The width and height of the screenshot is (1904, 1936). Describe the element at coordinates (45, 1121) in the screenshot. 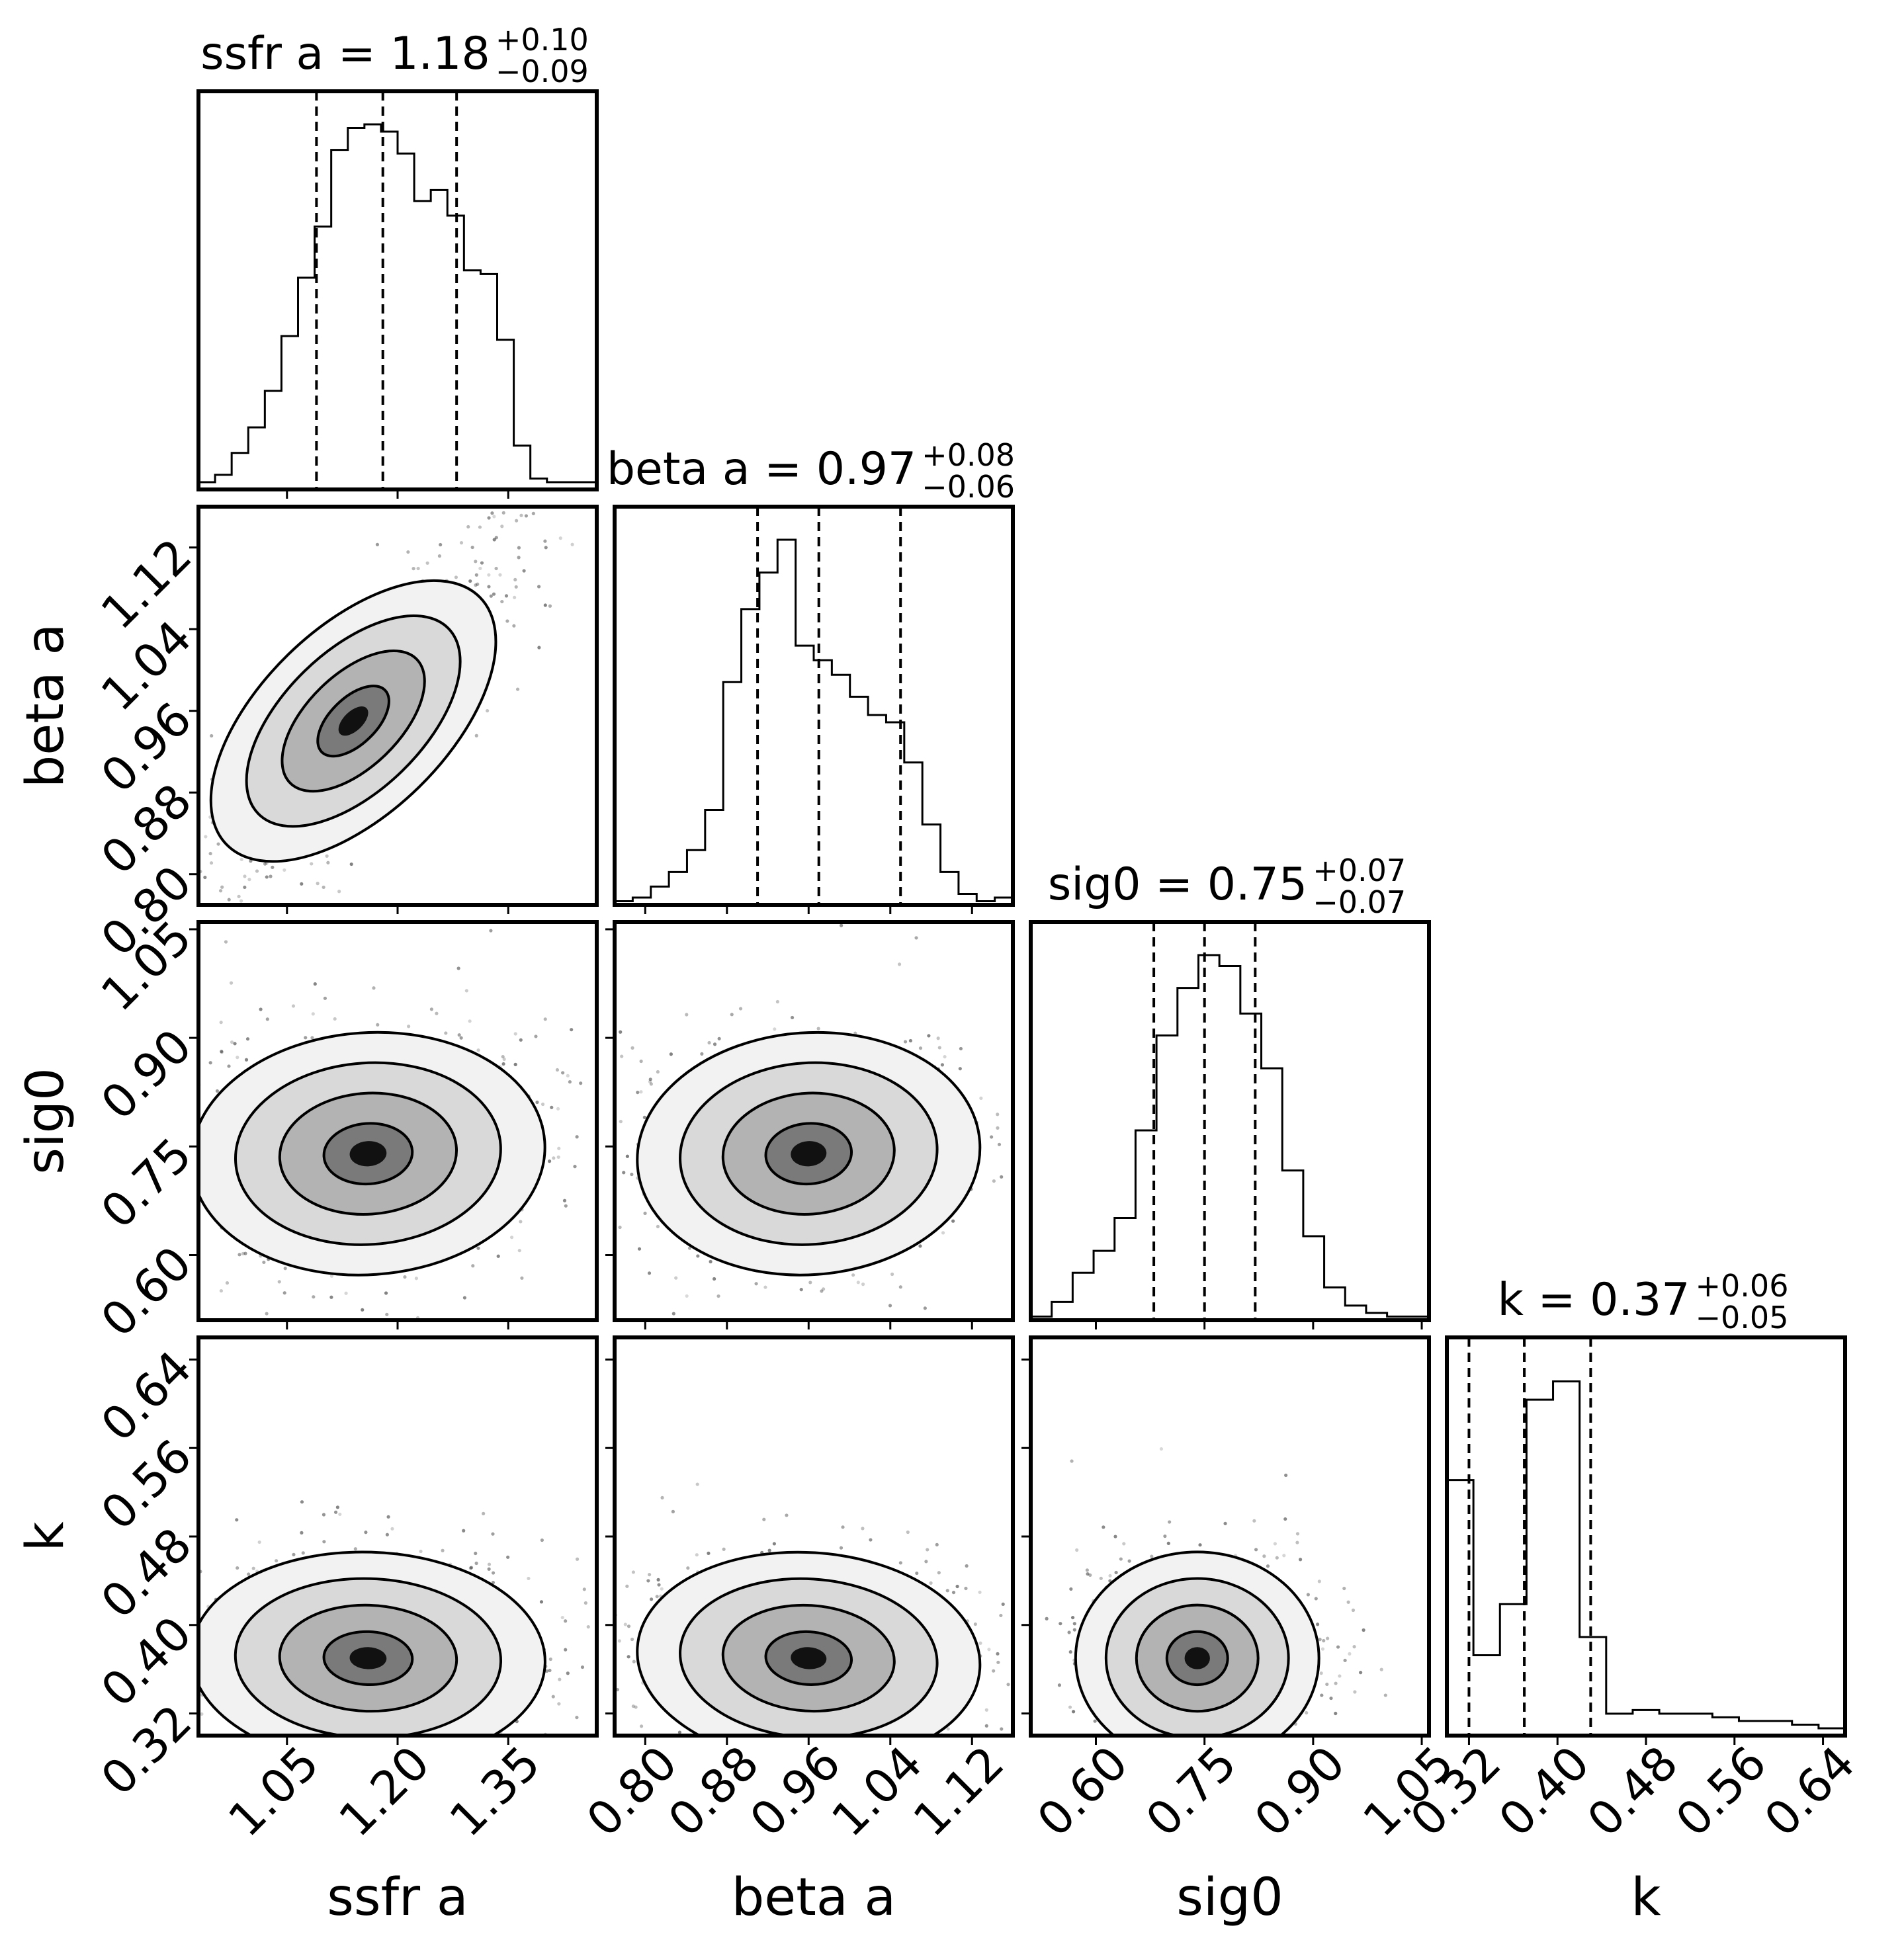

I see `y-axis-label: sig0` at that location.